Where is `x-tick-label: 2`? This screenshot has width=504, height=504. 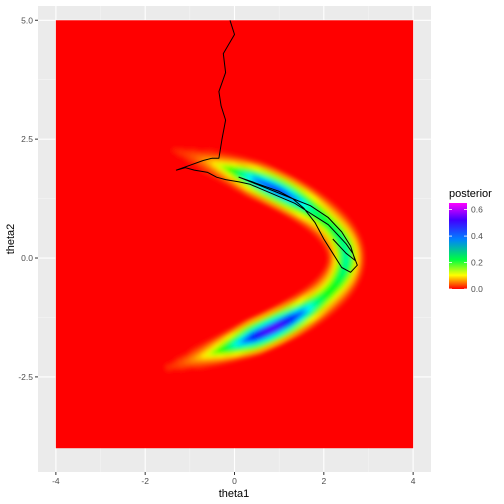
x-tick-label: 2 is located at coordinates (323, 481).